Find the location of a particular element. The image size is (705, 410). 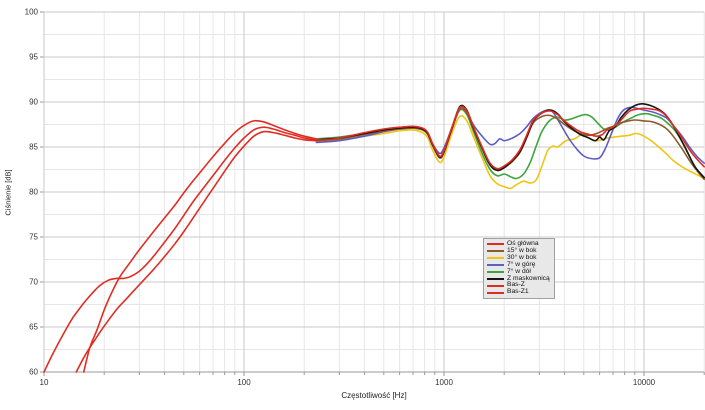

svg-text: 1000 is located at coordinates (444, 382).